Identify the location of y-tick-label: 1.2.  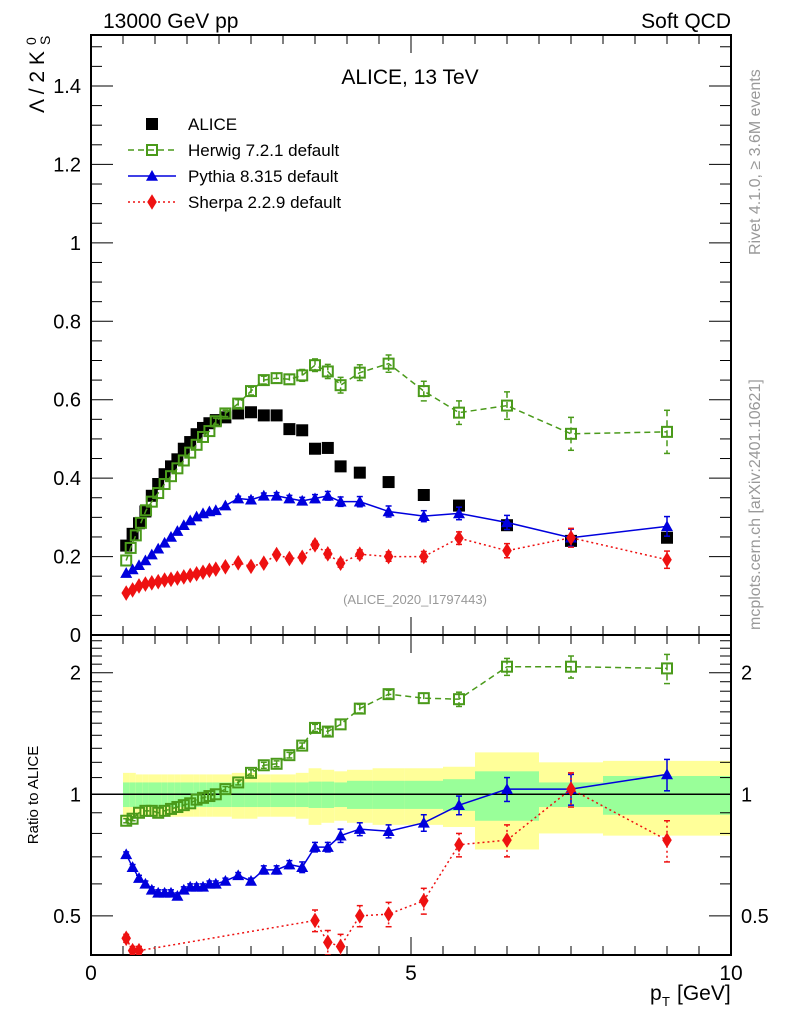
(67, 165).